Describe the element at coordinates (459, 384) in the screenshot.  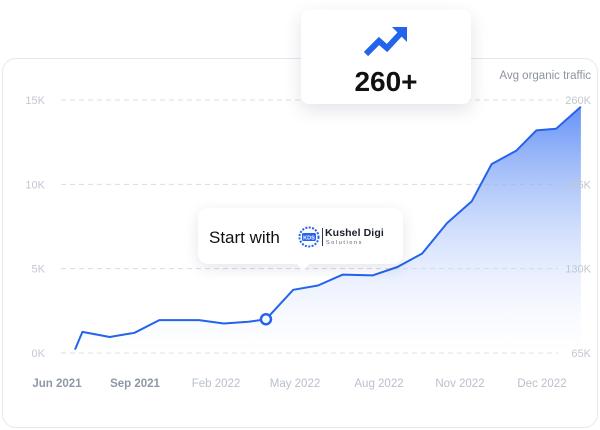
I see `x-tick-label: Nov 2022` at that location.